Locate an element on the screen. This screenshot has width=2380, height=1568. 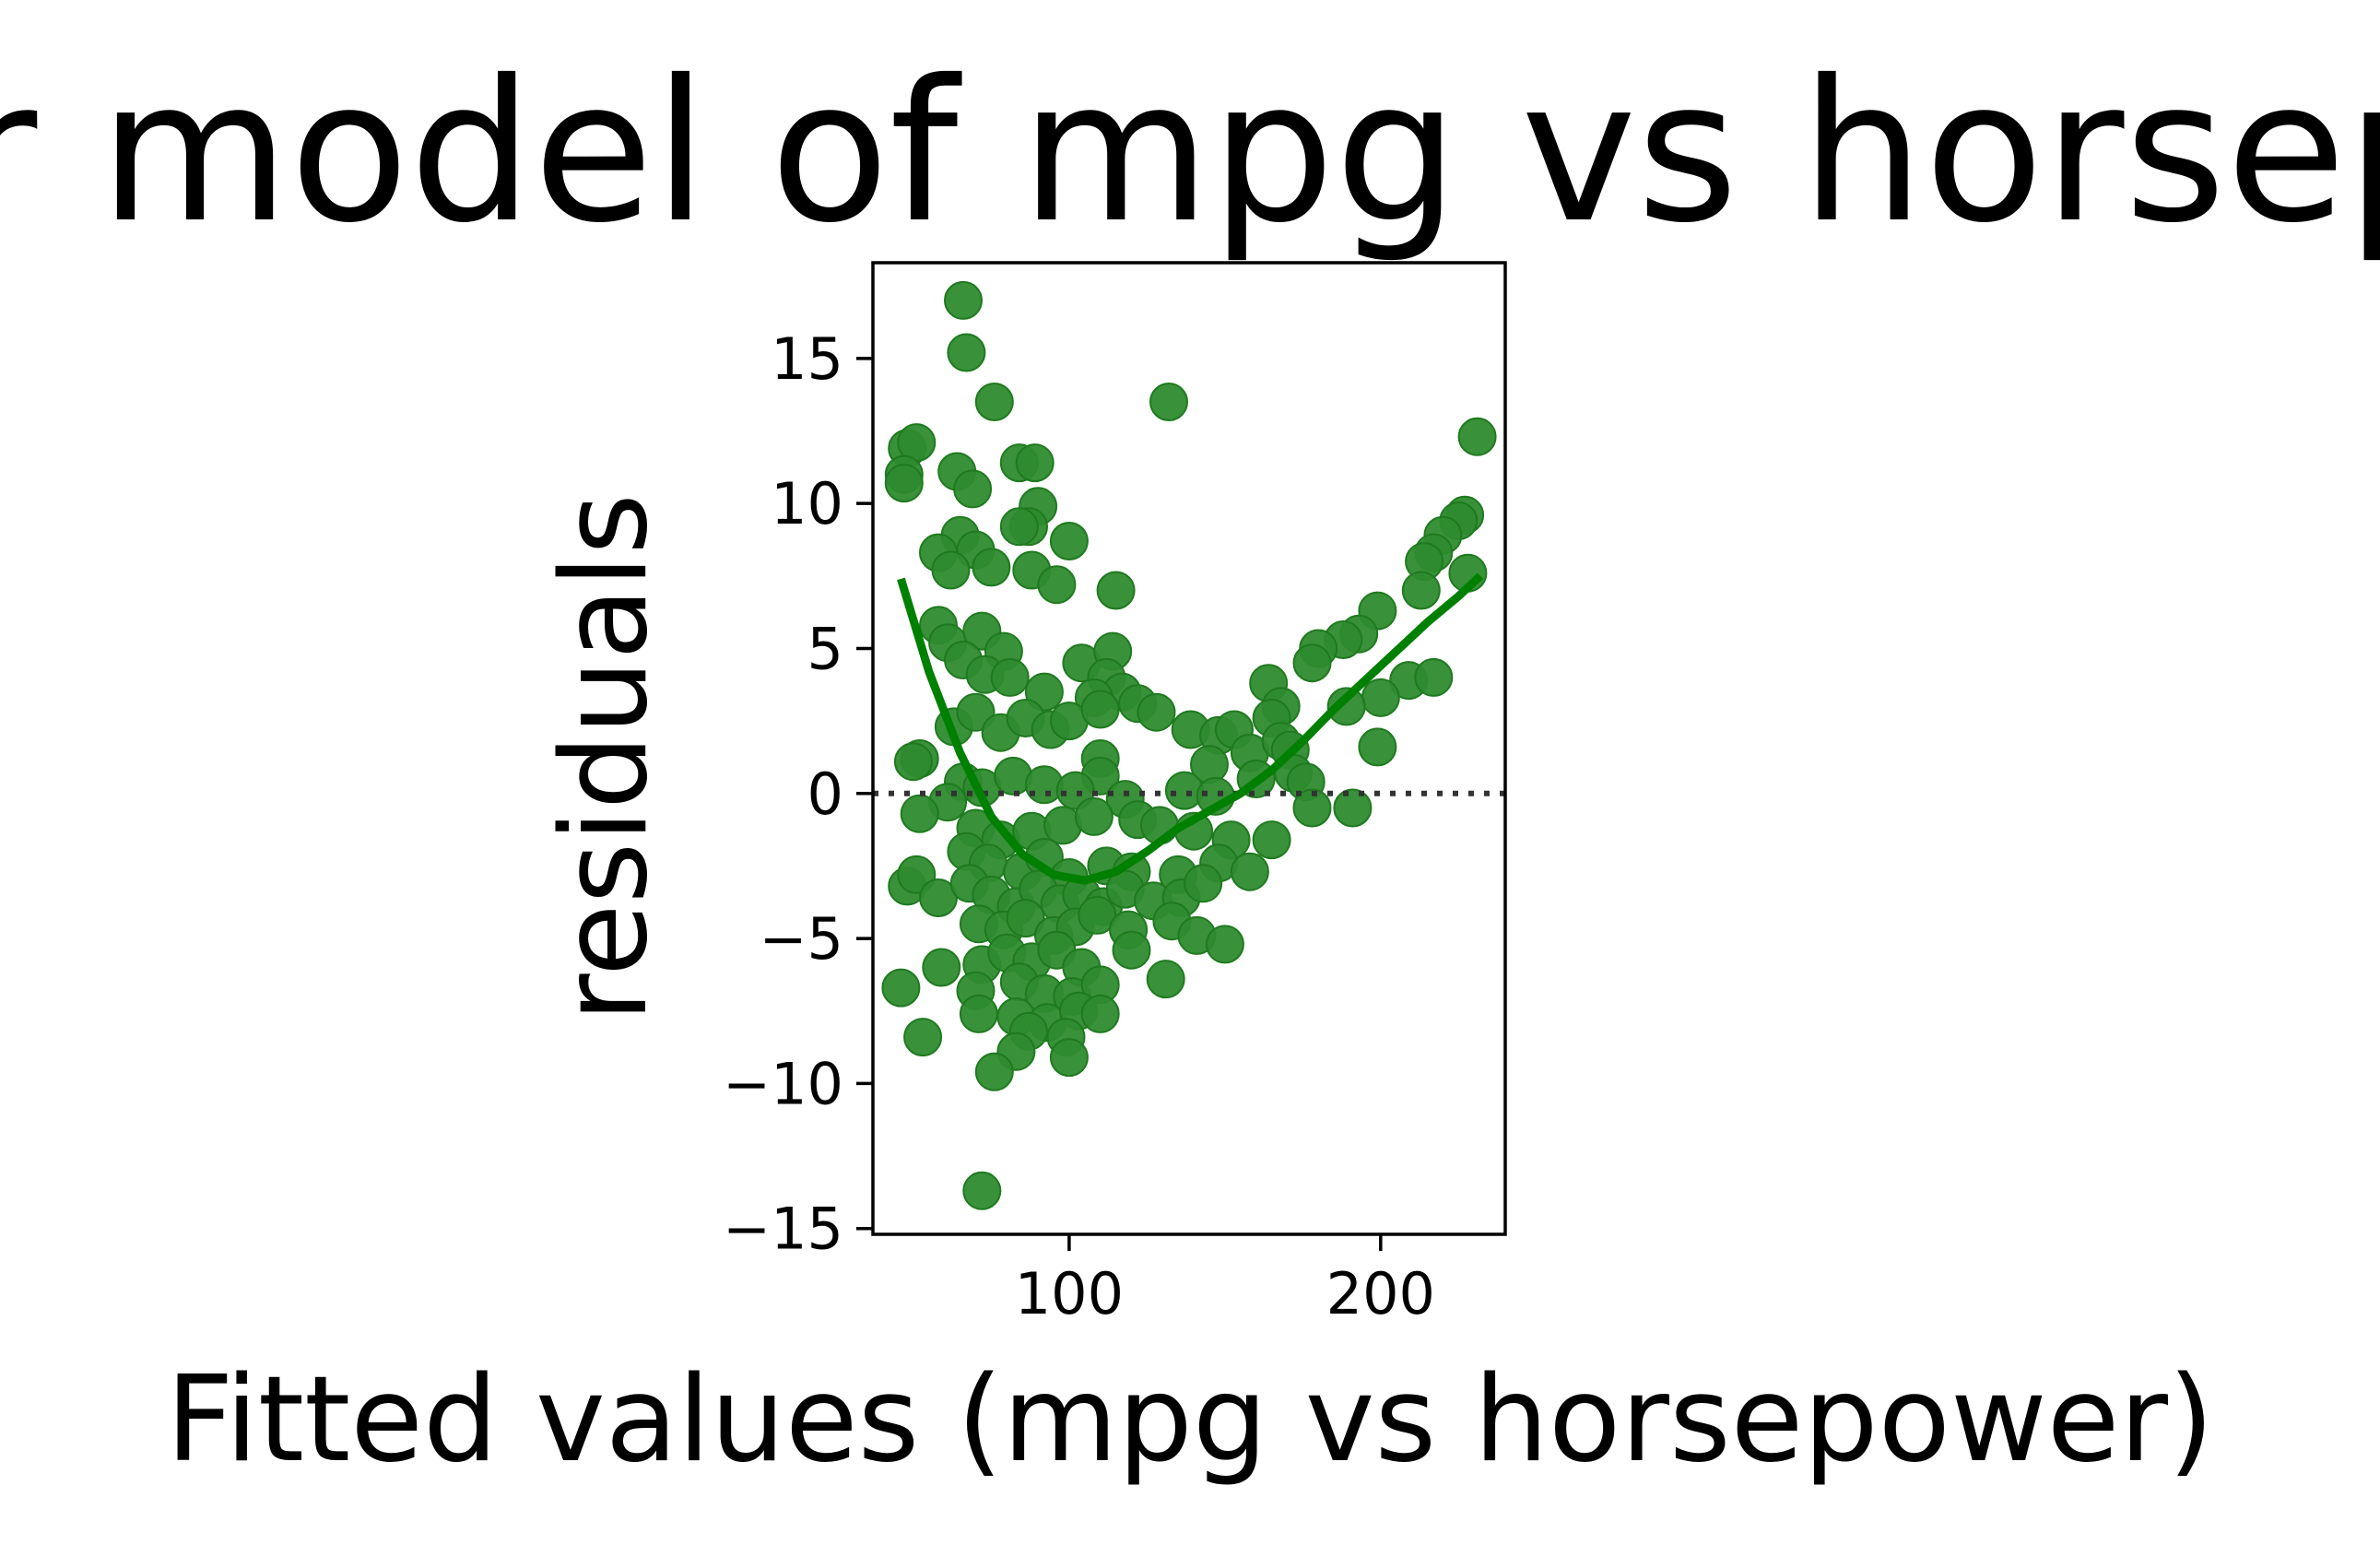
y-tick-label: −10 is located at coordinates (783, 1083).